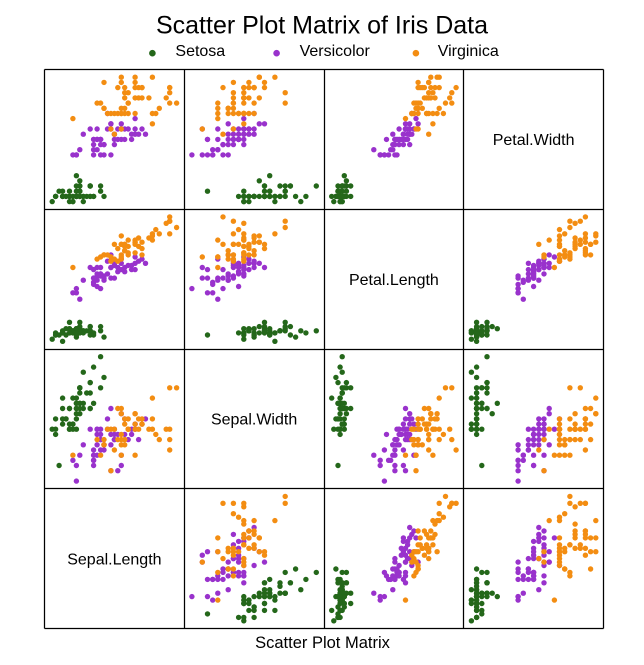 The image size is (644, 665). Describe the element at coordinates (114, 559) in the screenshot. I see `svg-text: Sepal.Length` at that location.